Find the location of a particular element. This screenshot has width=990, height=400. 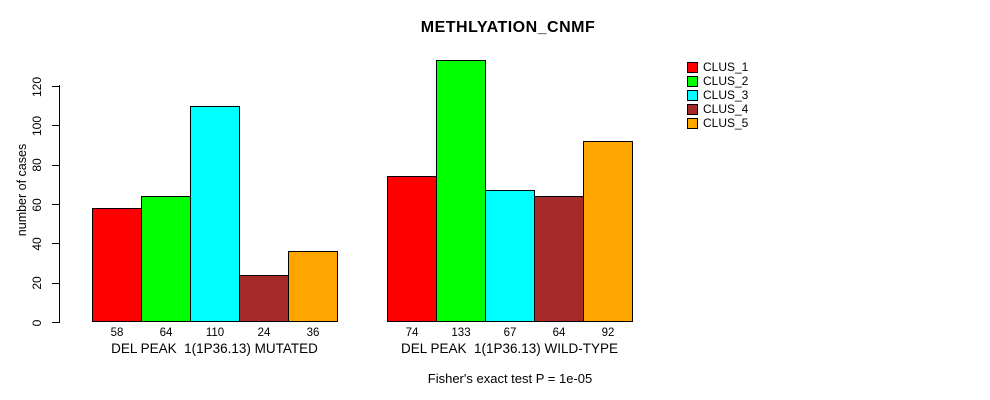

bar-value-label: 92 is located at coordinates (608, 333).